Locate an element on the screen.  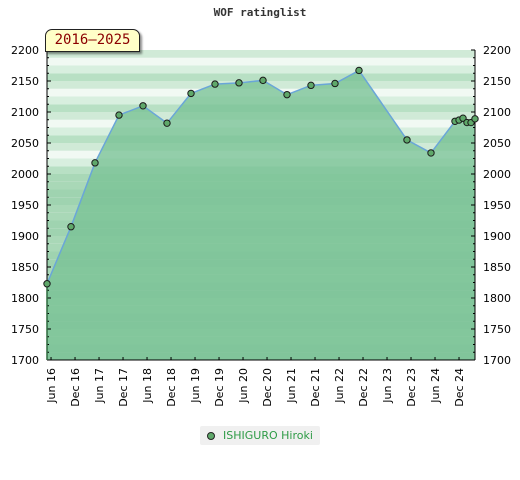
y-tick-label-left: 1800 is located at coordinates (25, 298).